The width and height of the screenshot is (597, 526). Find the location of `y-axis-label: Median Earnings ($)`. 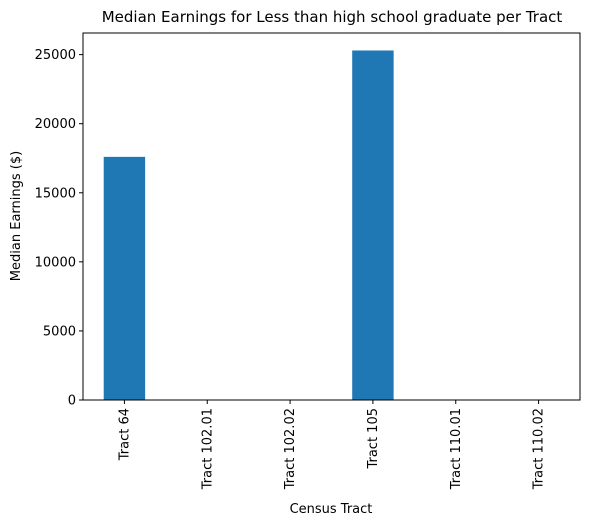

y-axis-label: Median Earnings ($) is located at coordinates (16, 216).